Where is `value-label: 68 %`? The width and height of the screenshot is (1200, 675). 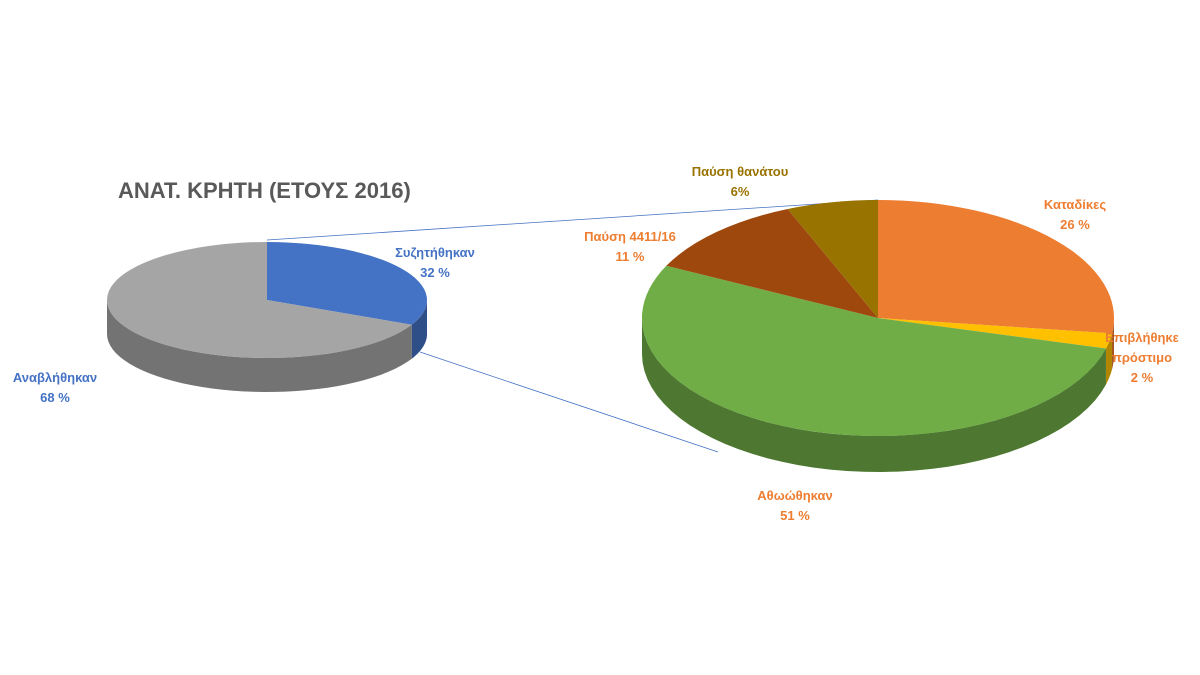 value-label: 68 % is located at coordinates (55, 397).